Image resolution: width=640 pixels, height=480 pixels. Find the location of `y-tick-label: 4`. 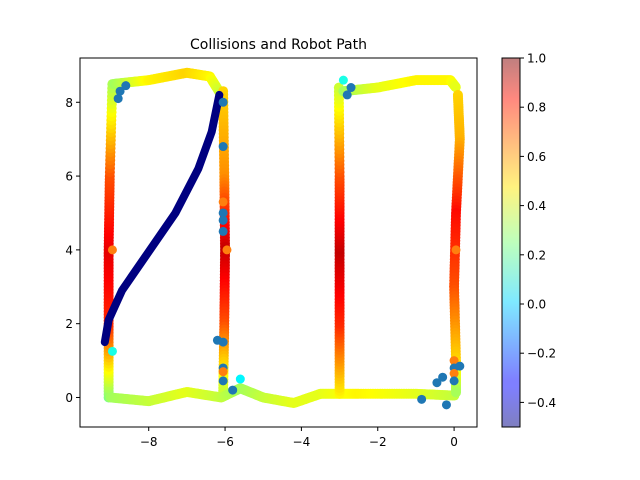

y-tick-label: 4 is located at coordinates (69, 250).